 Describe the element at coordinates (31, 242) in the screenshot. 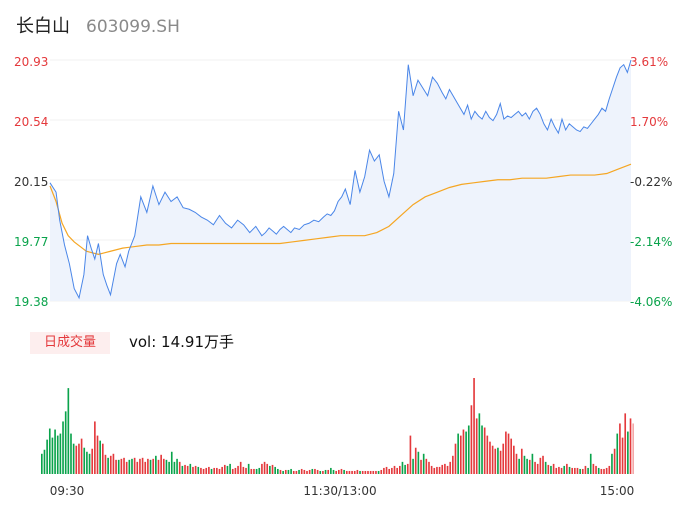

I see `y-tick-left-4: 19.77` at that location.